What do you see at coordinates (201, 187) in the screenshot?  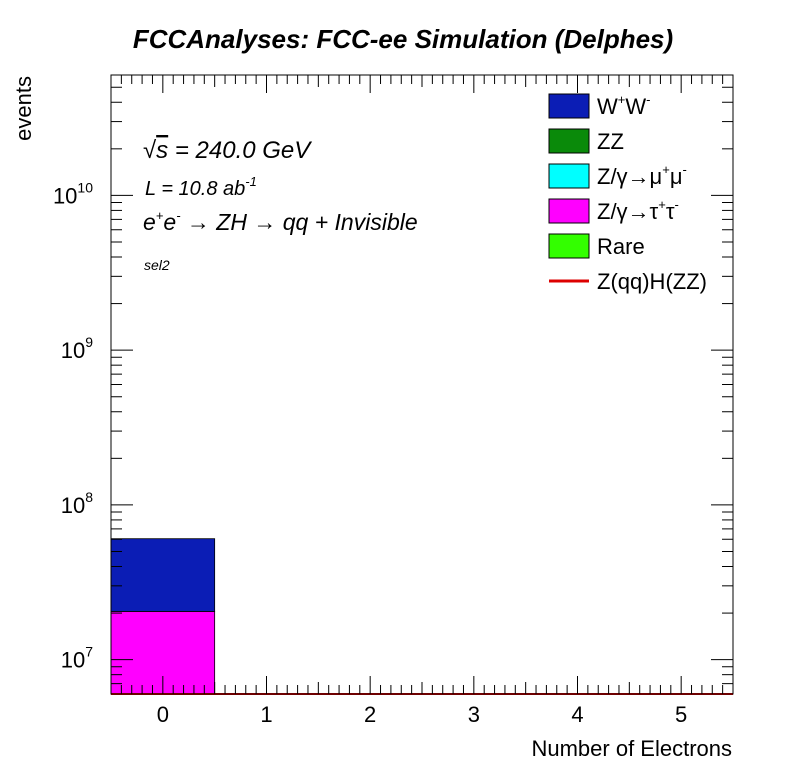 I see `annotation-luminosity: L = 10.8 ab-1` at bounding box center [201, 187].